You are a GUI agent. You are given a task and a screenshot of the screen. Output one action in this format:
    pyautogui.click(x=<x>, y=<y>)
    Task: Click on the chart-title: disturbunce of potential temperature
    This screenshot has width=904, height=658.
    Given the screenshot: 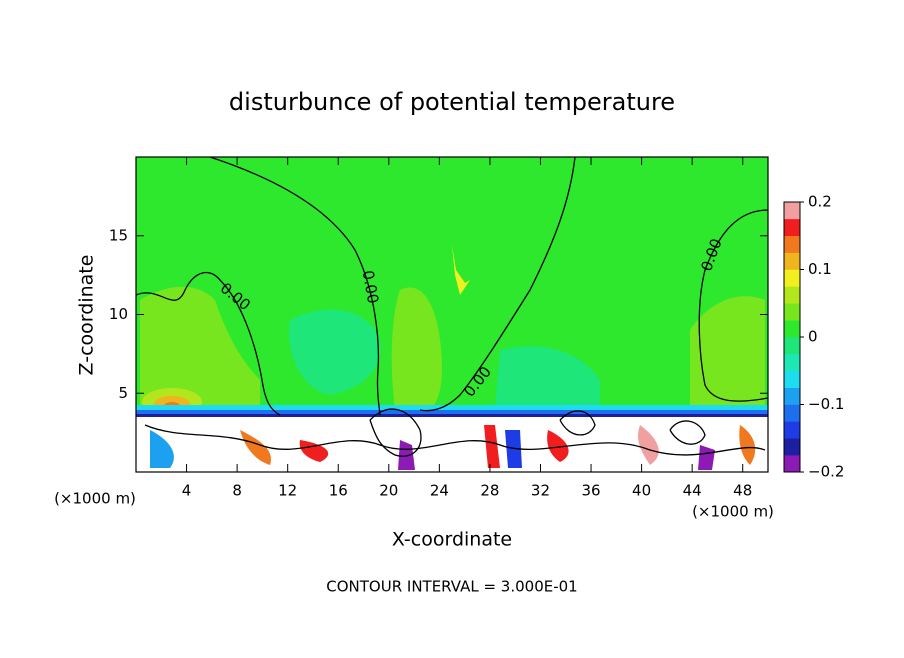 What is the action you would take?
    pyautogui.click(x=452, y=102)
    